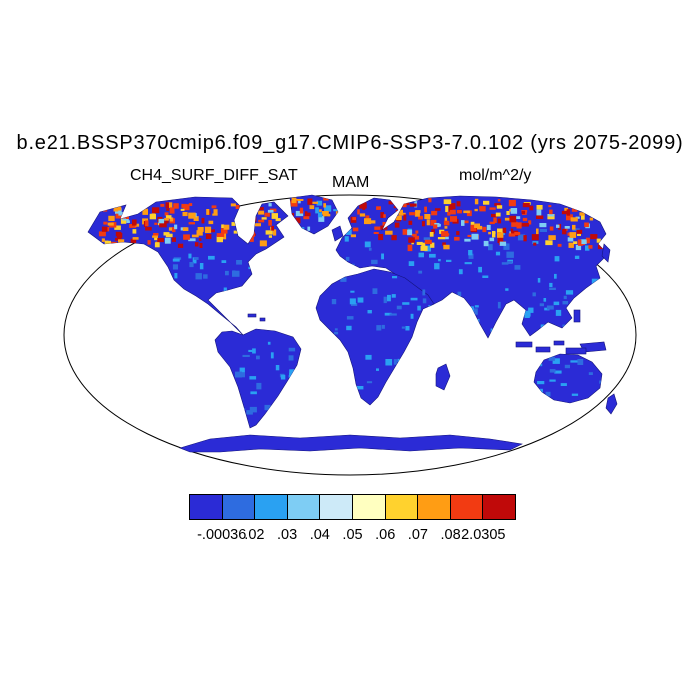  What do you see at coordinates (222, 535) in the screenshot?
I see `colorbar-tick-label: -.00036` at bounding box center [222, 535].